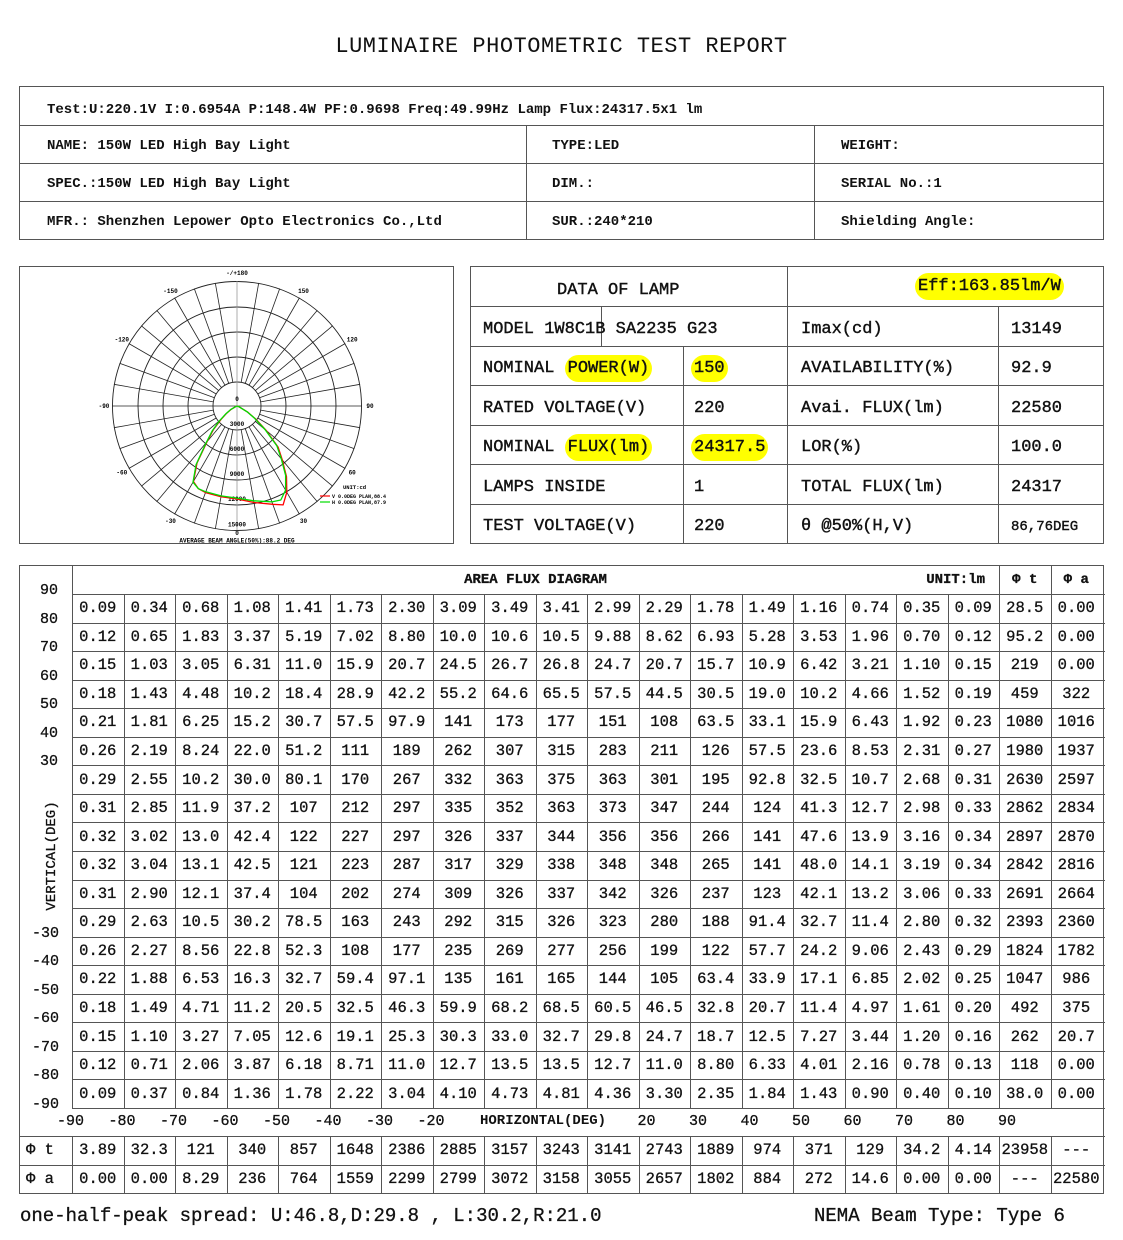  What do you see at coordinates (98, 1093) in the screenshot?
I see `flux-cell: 0.09` at bounding box center [98, 1093].